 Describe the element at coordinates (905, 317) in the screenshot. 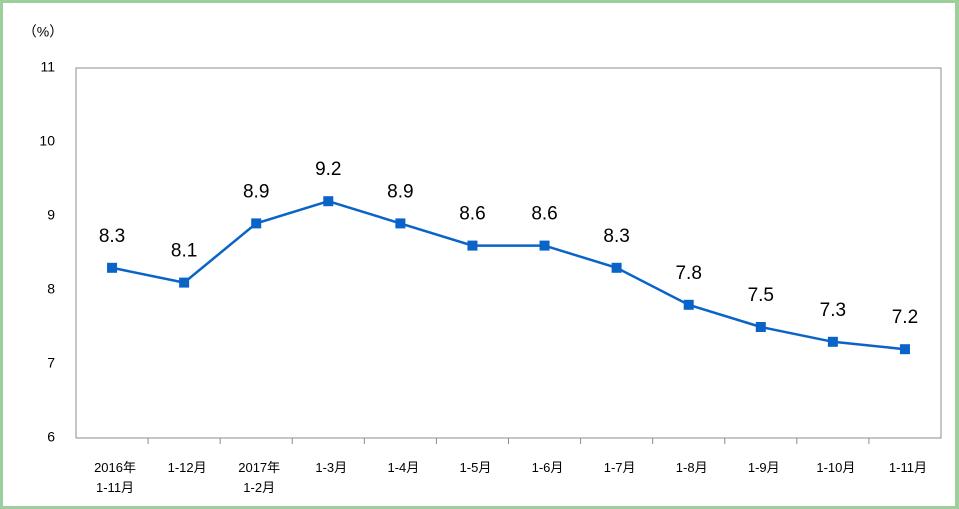

I see `data-label: 7.2` at that location.